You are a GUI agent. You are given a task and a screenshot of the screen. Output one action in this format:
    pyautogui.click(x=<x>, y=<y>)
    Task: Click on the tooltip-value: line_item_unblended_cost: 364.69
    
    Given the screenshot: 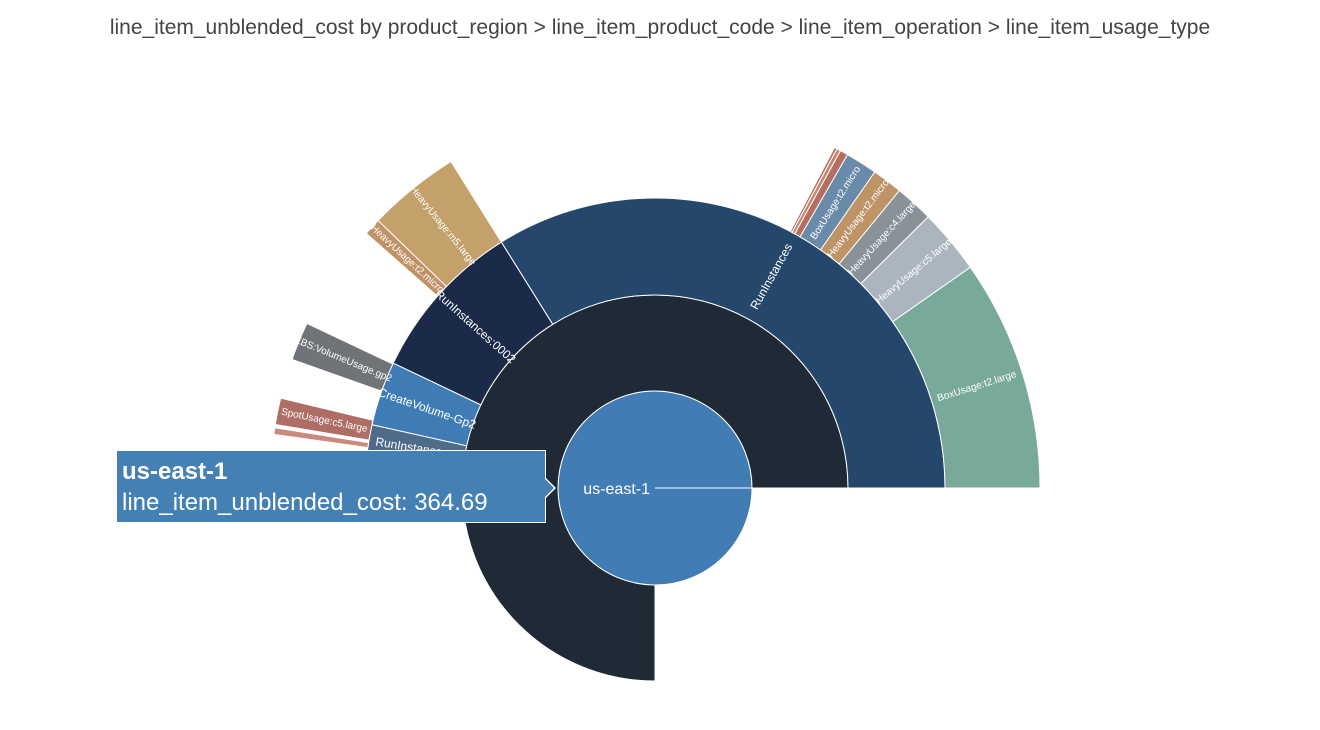 What is the action you would take?
    pyautogui.click(x=305, y=502)
    